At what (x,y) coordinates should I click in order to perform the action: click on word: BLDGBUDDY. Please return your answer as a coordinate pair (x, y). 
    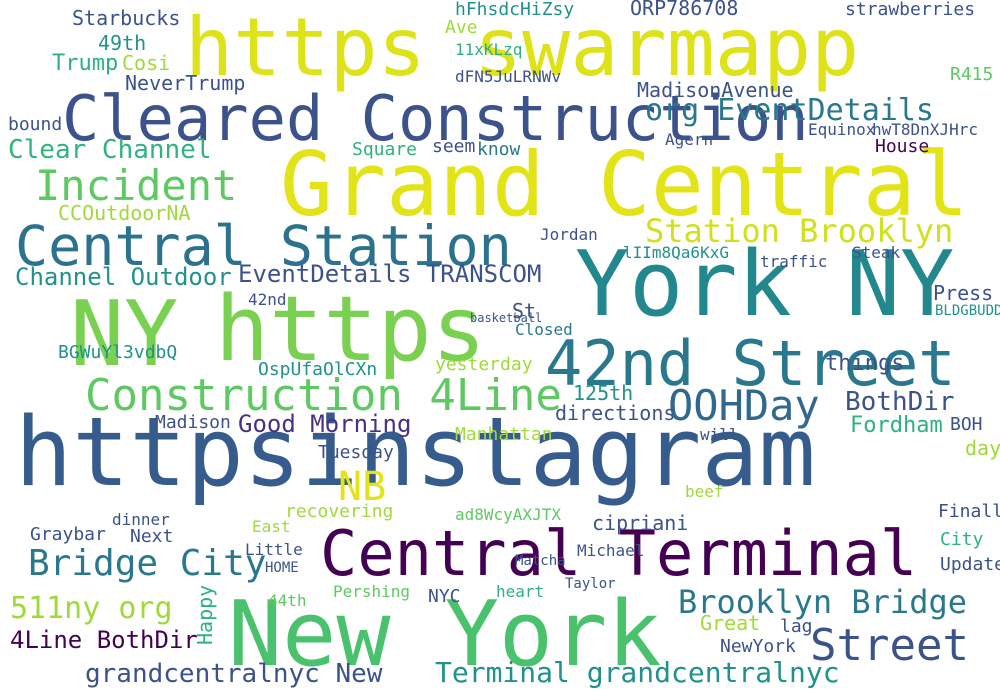
    Looking at the image, I should click on (967, 311).